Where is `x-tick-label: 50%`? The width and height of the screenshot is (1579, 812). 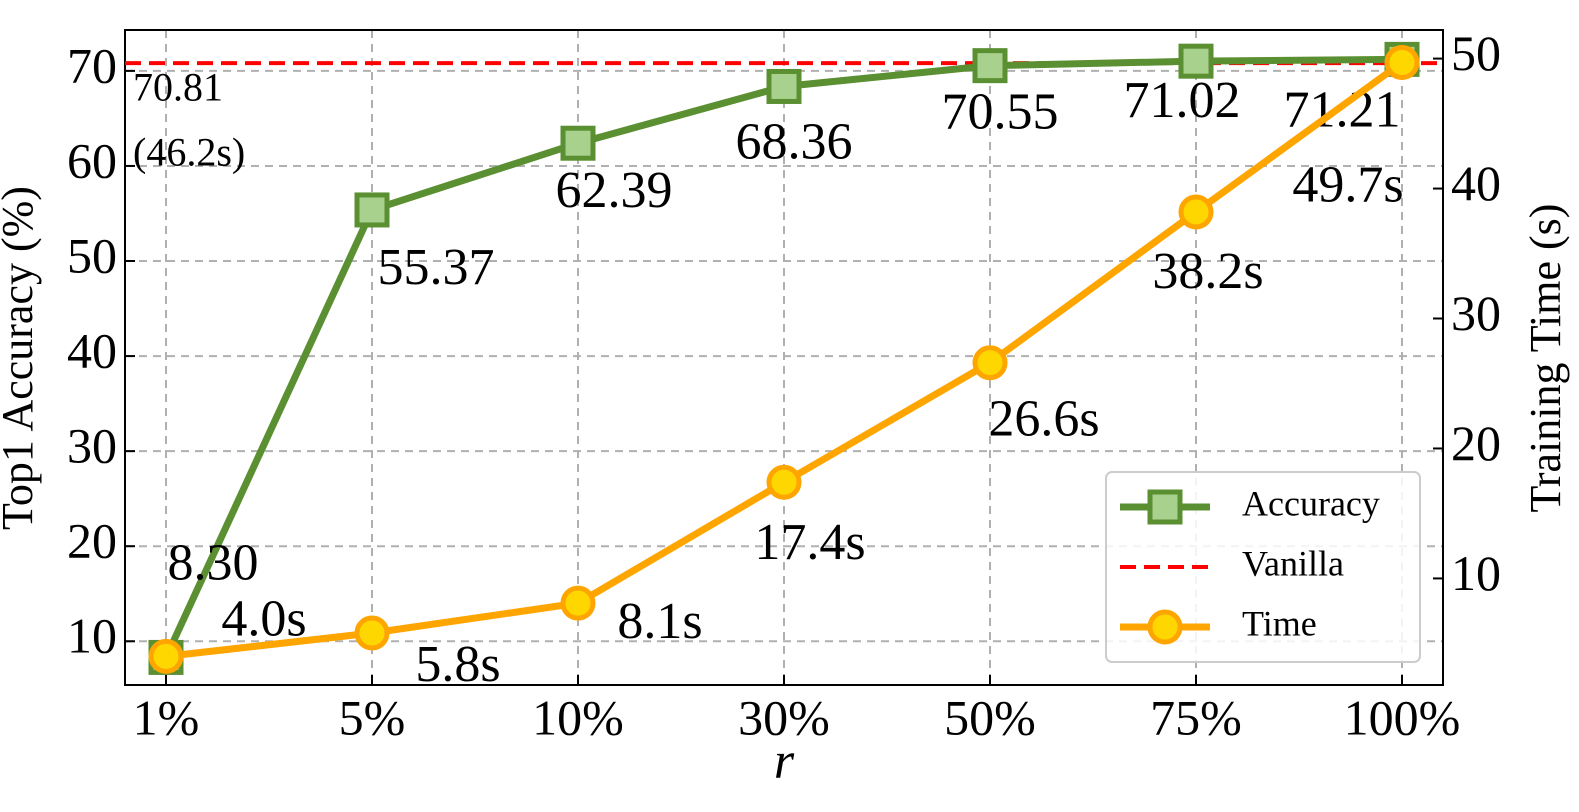 x-tick-label: 50% is located at coordinates (990, 717).